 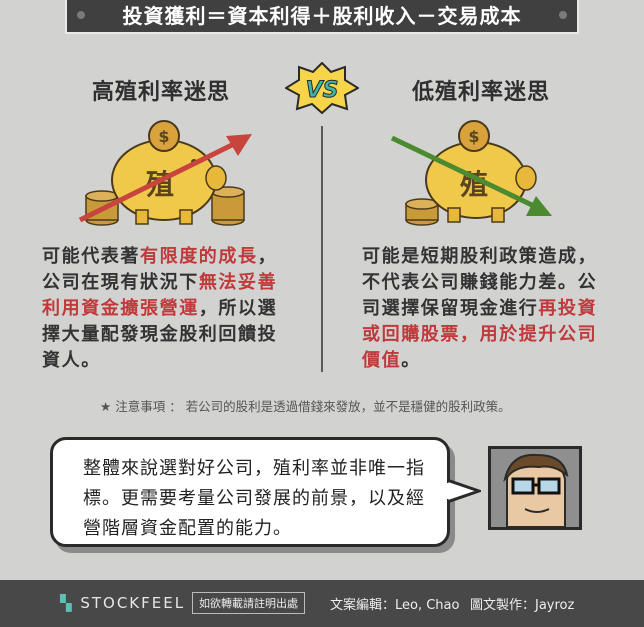 What do you see at coordinates (160, 334) in the screenshot?
I see `text-segment: ，所以選擇大量配發現金股利回饋投資人。` at bounding box center [160, 334].